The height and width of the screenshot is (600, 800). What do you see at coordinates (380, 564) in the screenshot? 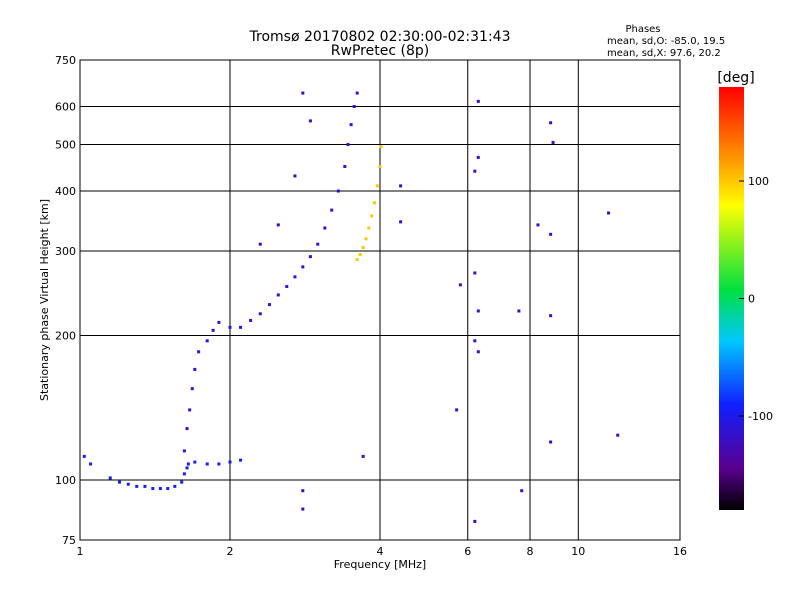
I see `x-axis-label: Frequency [MHz]` at bounding box center [380, 564].